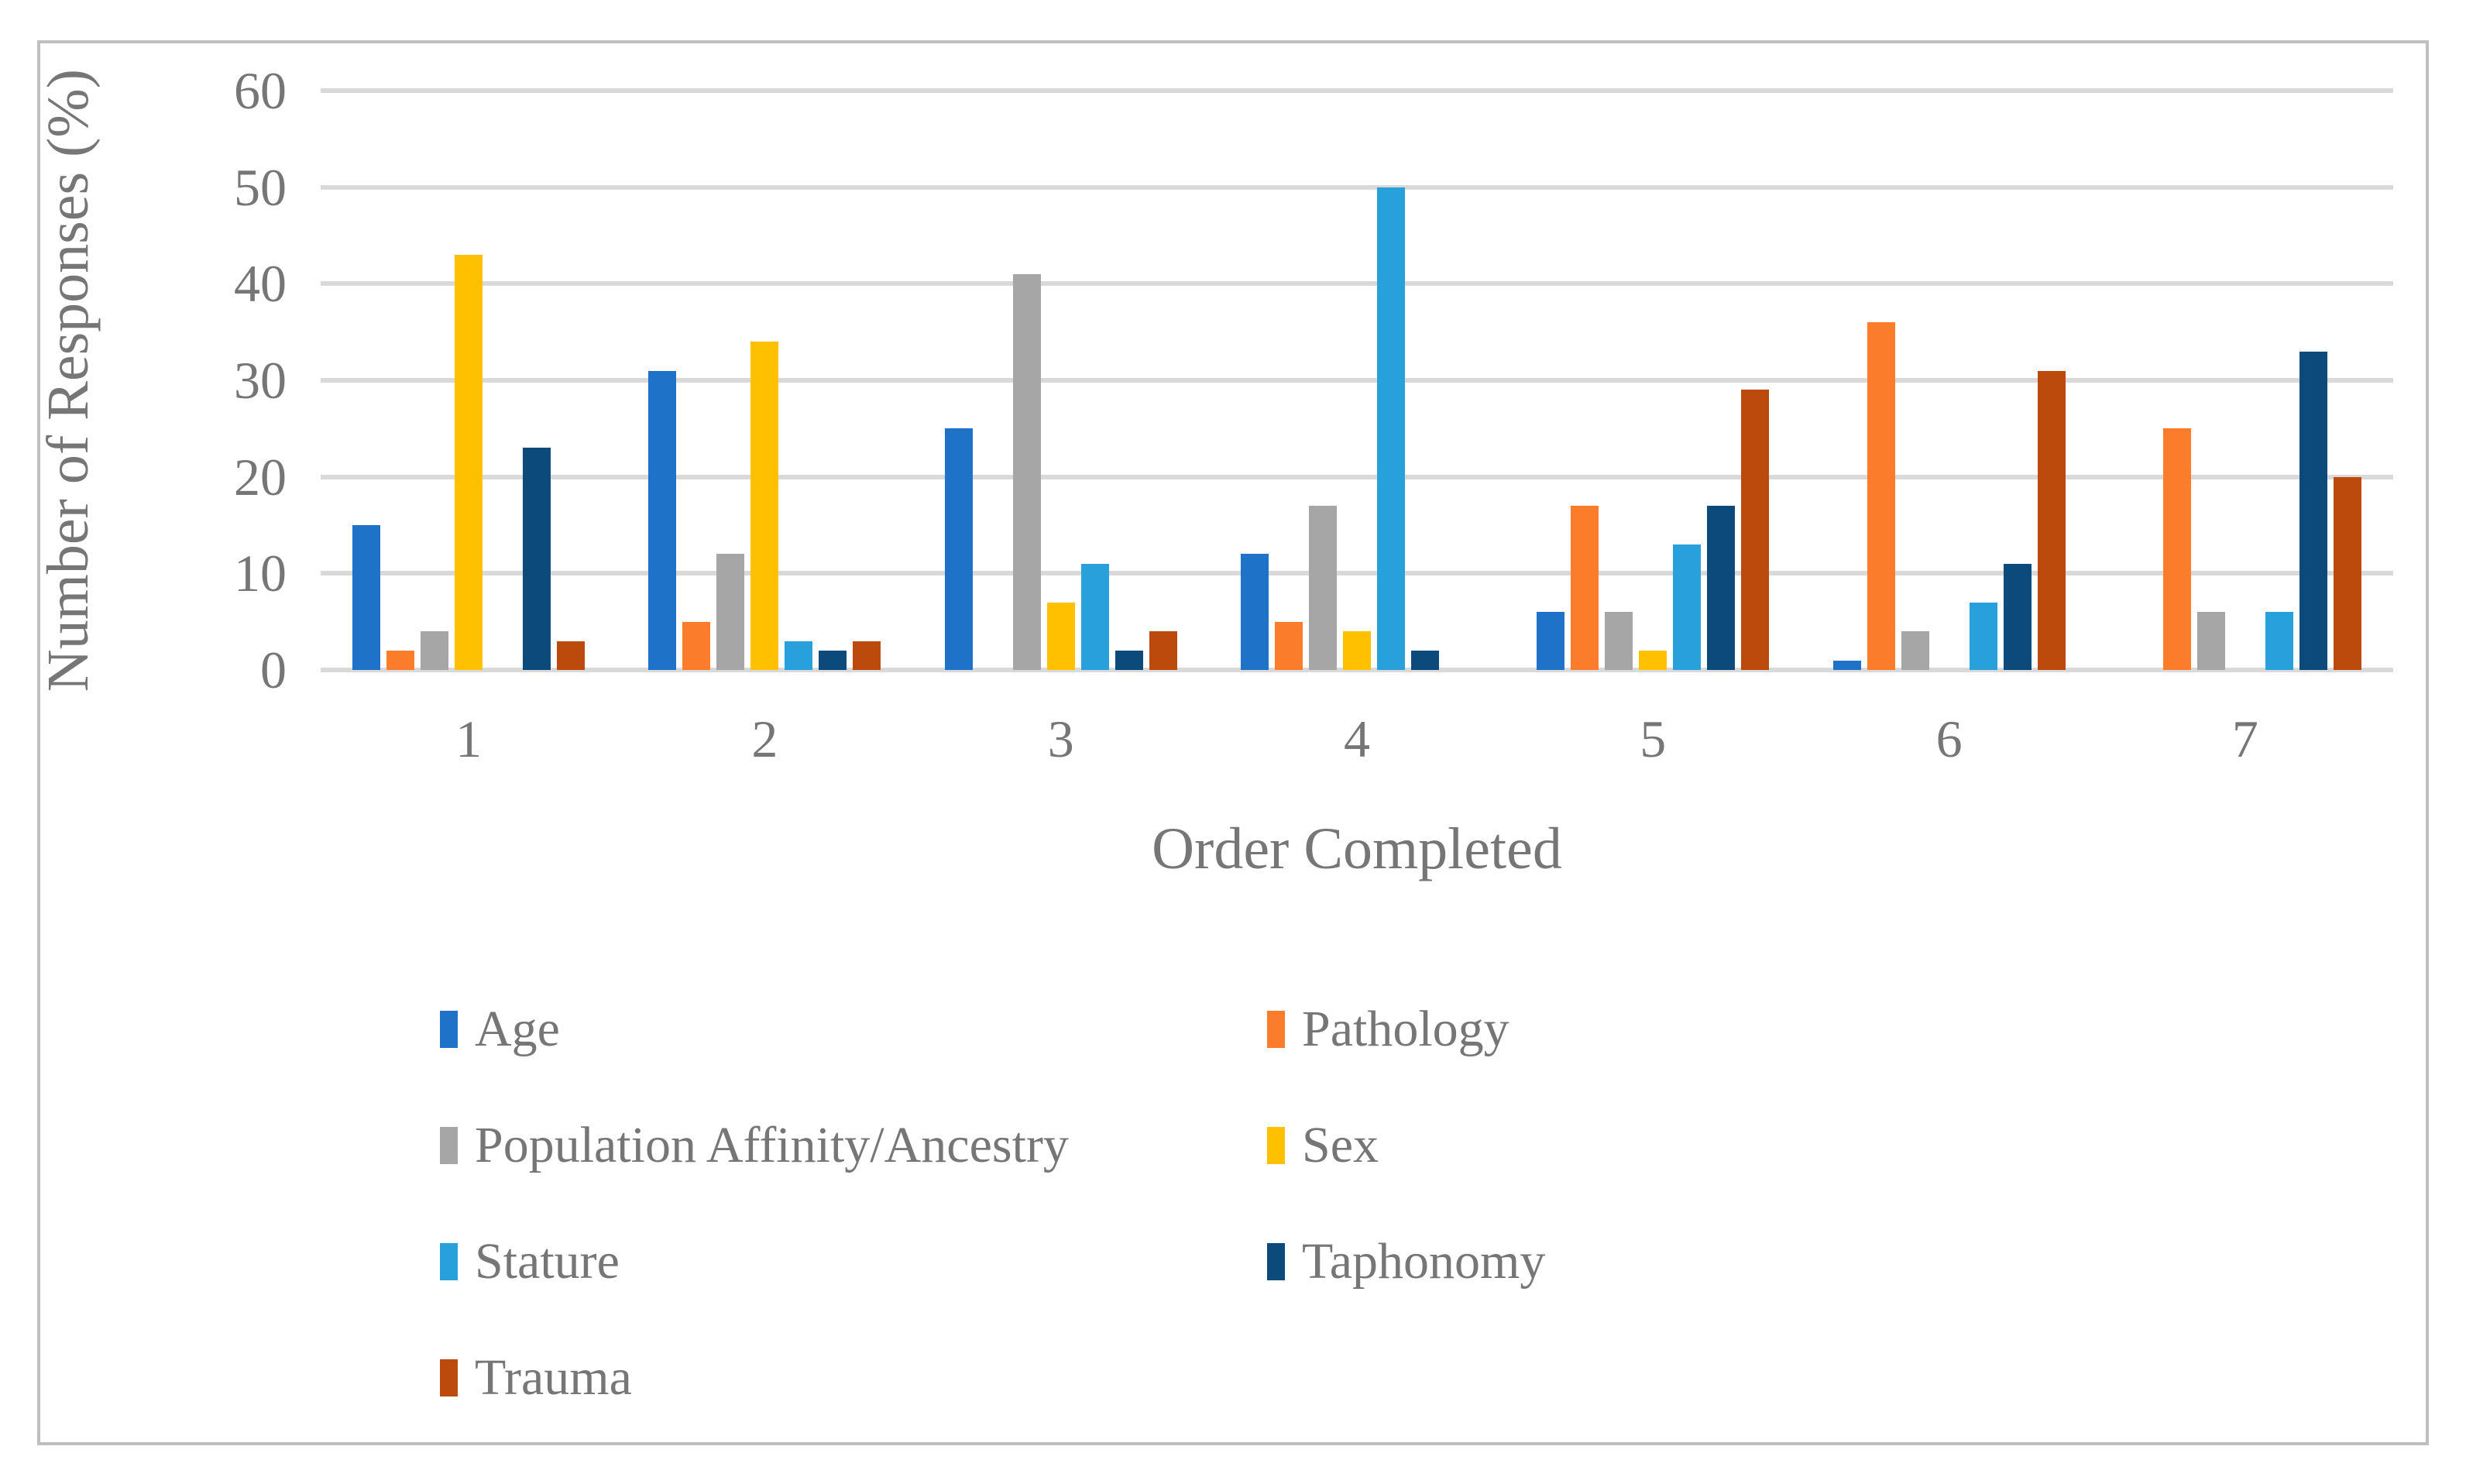  I want to click on legend-label: Age, so click(518, 1029).